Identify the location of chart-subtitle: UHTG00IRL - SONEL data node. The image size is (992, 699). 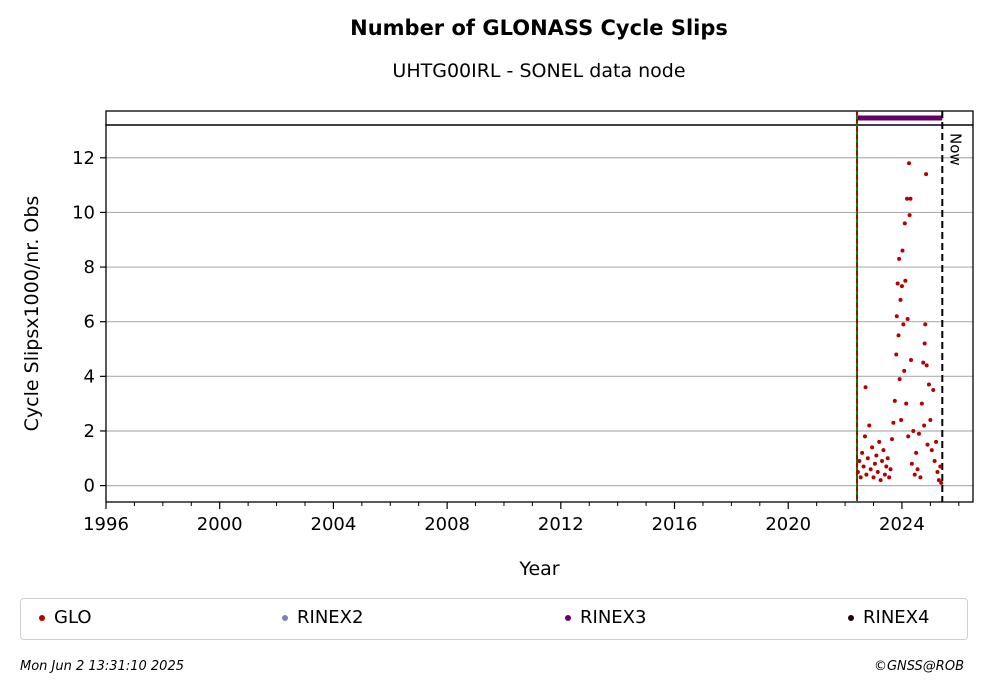
(539, 71).